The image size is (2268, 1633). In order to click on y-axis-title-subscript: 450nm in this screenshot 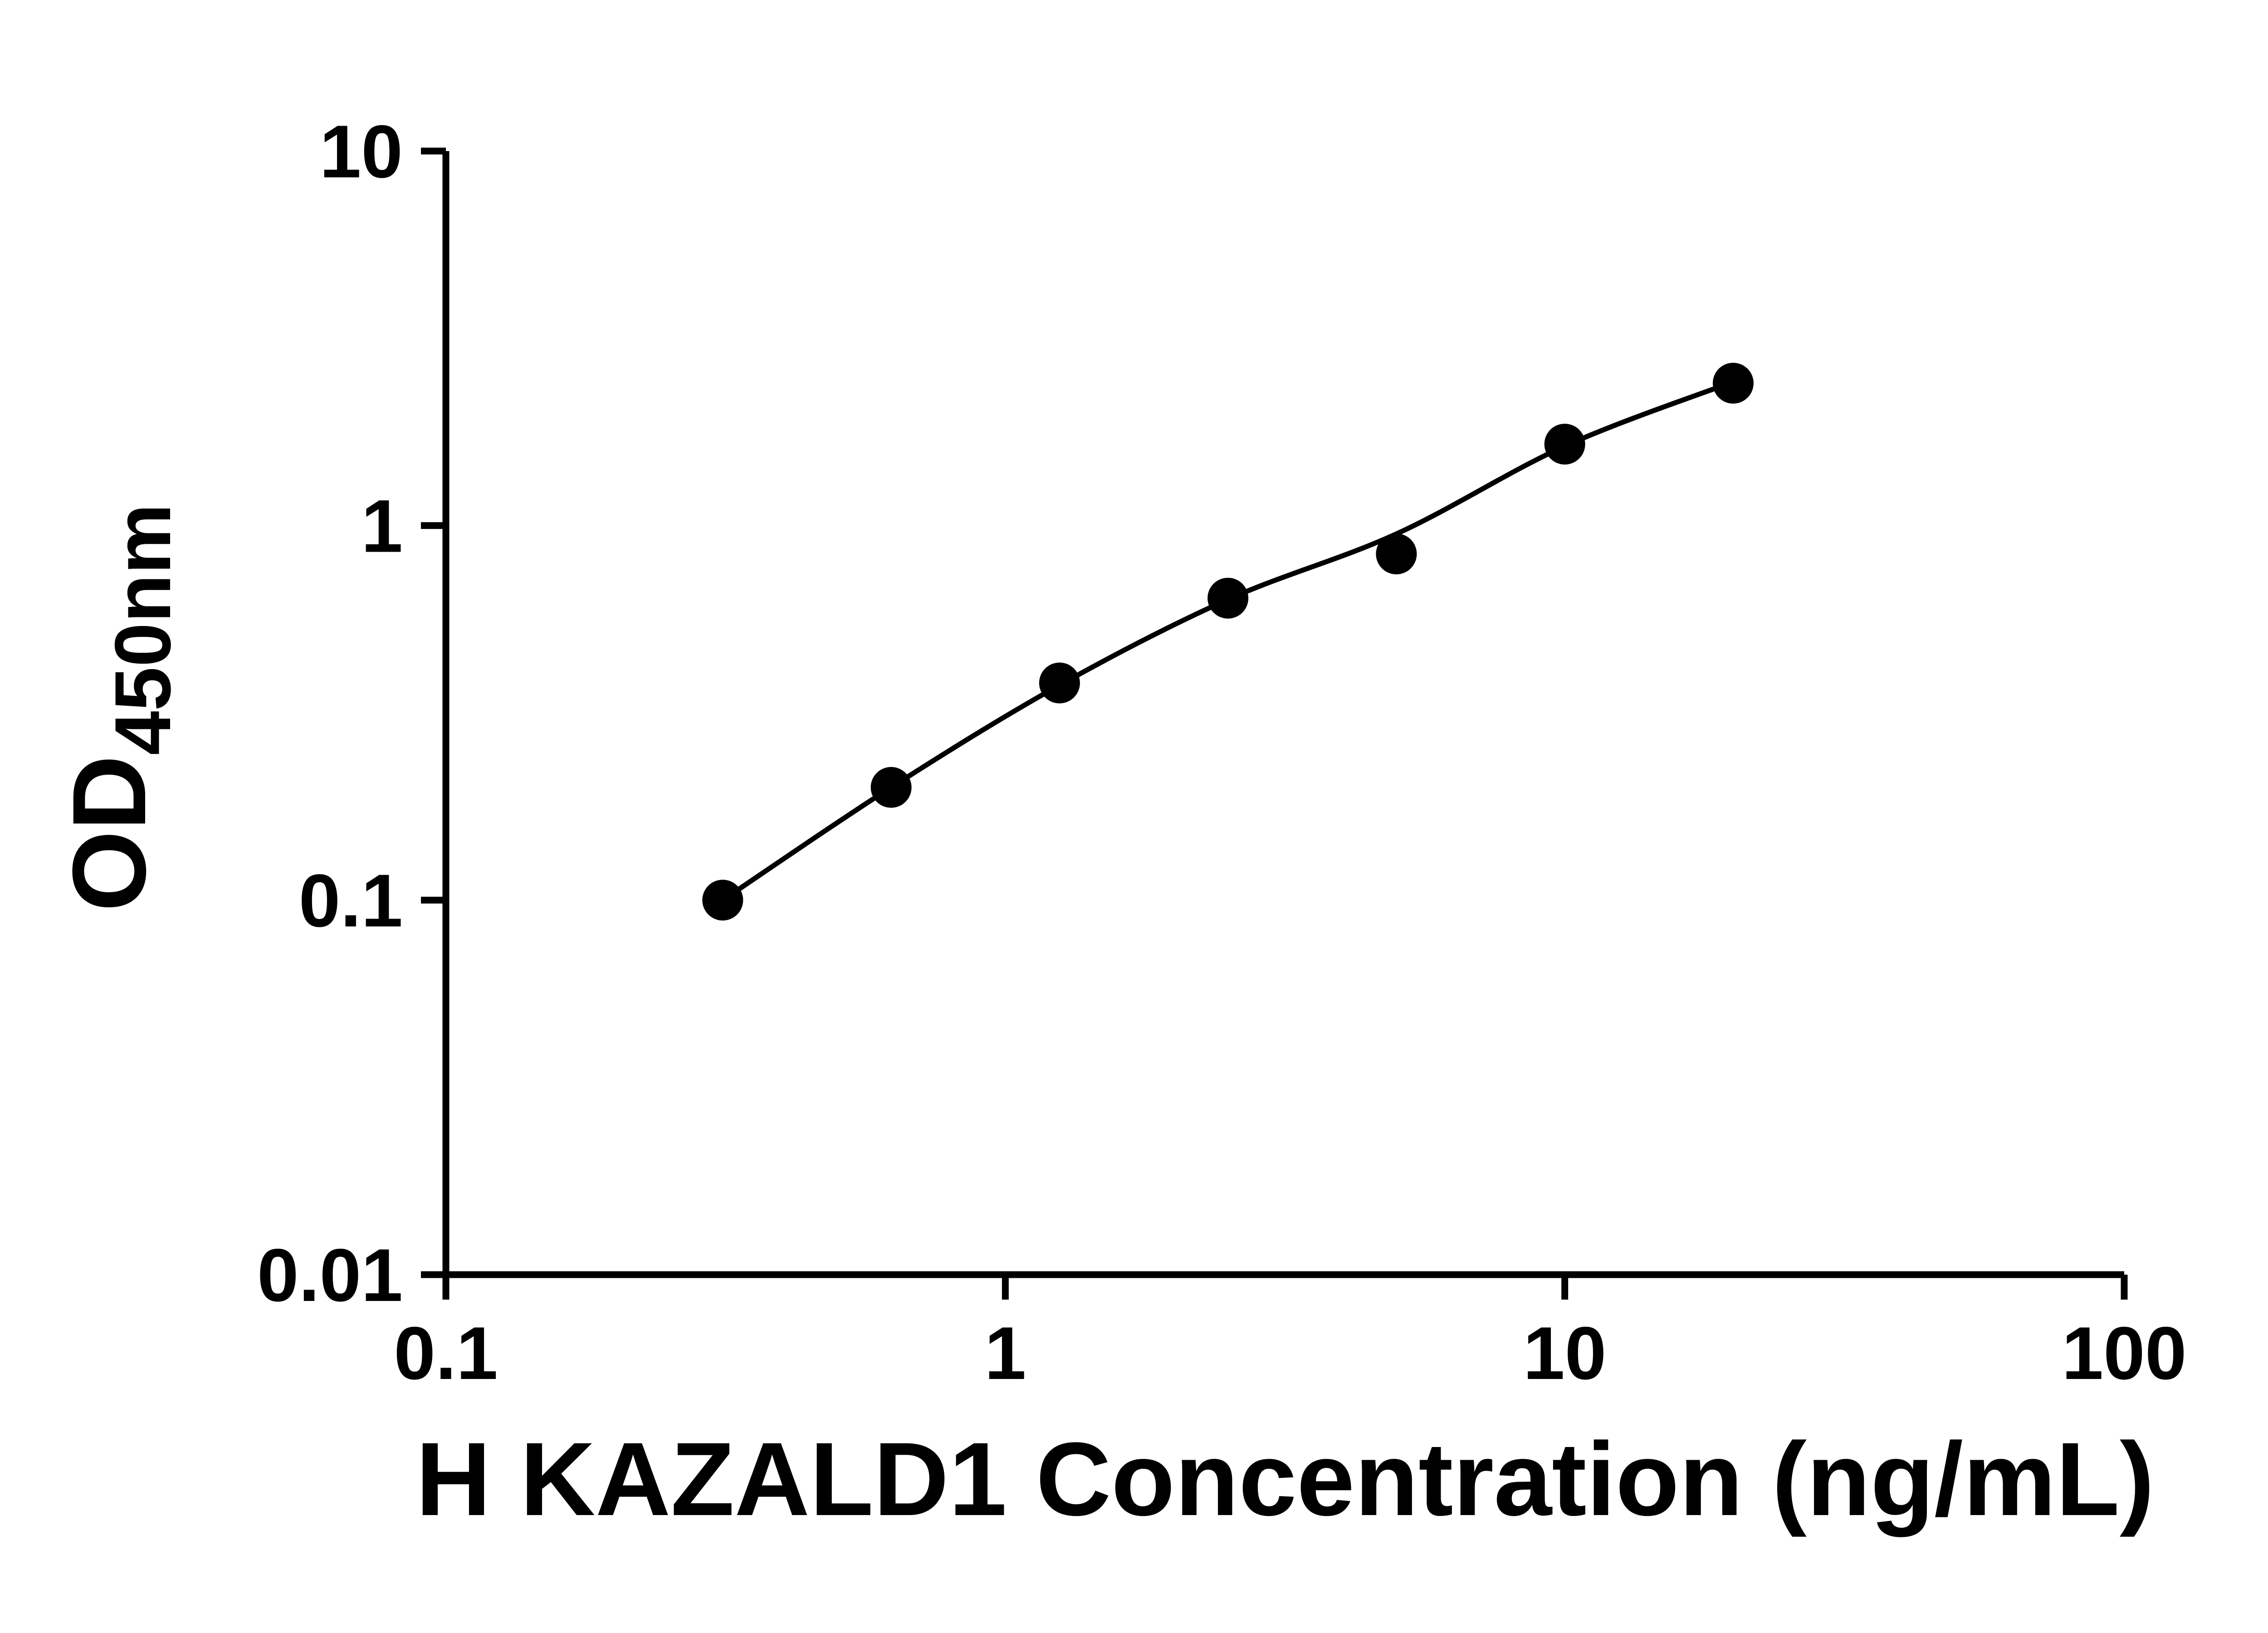, I will do `click(143, 629)`.